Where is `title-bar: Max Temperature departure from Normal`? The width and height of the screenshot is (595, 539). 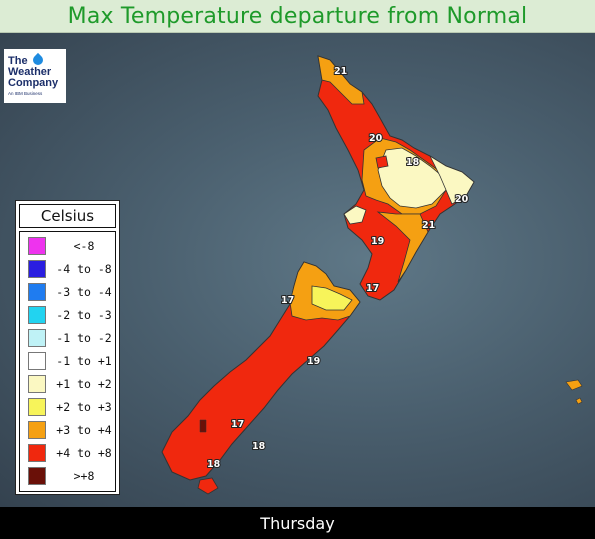
title-bar: Max Temperature departure from Normal is located at coordinates (297, 16).